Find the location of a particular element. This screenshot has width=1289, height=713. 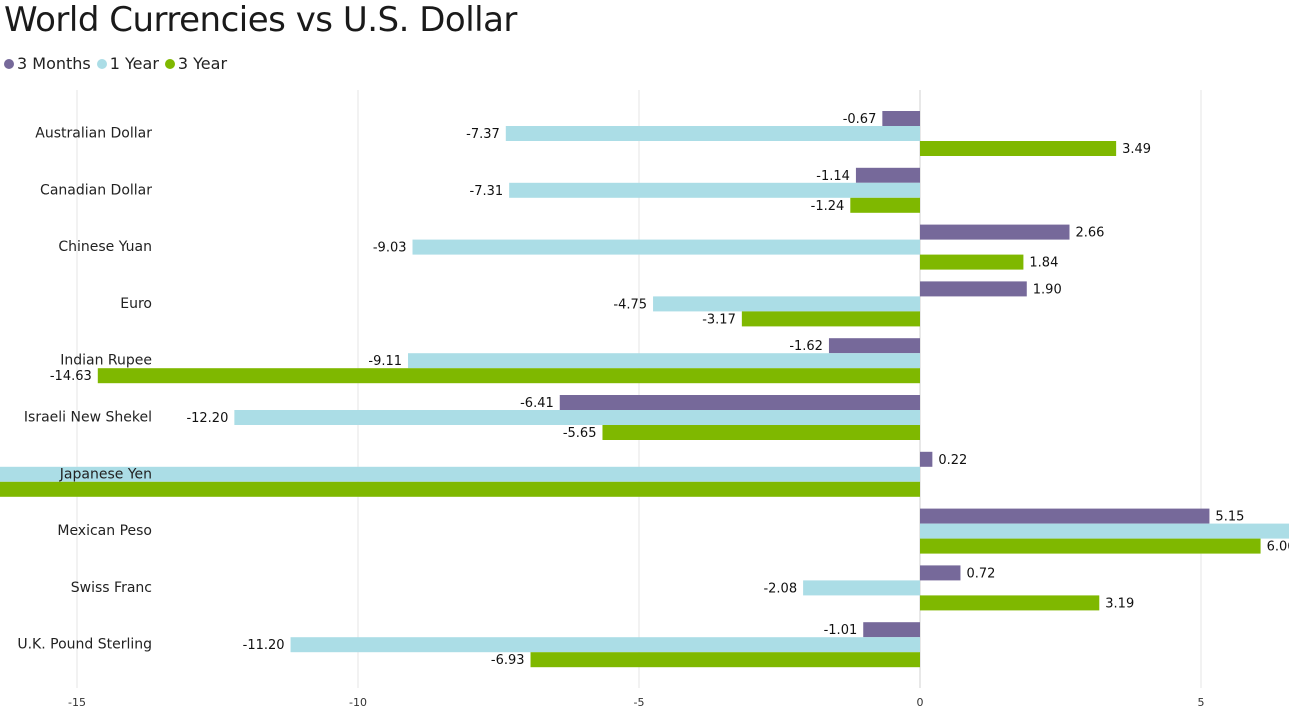

data-label-swiss-franc-1-year: -2.08 is located at coordinates (780, 588).